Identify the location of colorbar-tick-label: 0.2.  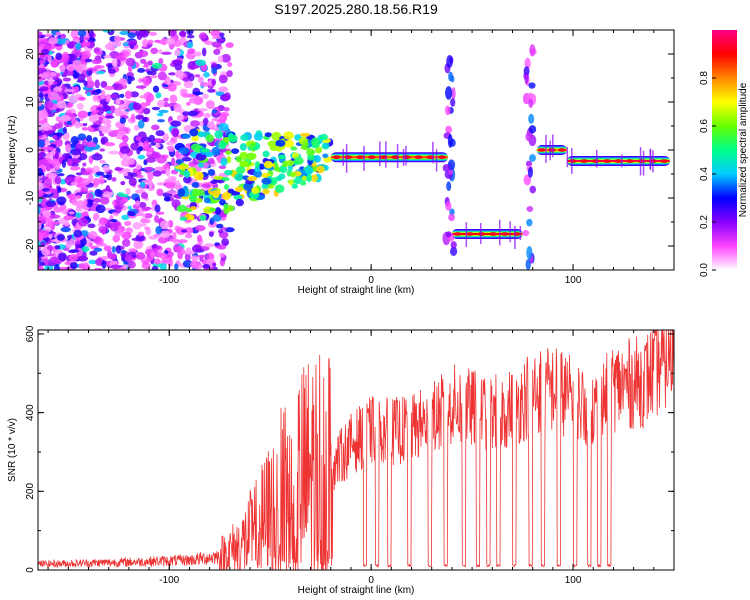
(704, 222).